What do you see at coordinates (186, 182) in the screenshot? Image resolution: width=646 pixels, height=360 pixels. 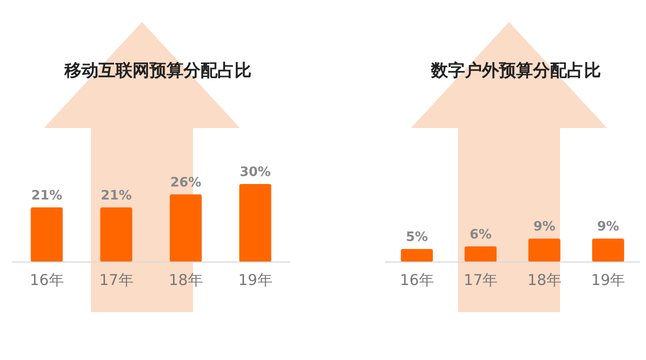 I see `data-label: 26%` at bounding box center [186, 182].